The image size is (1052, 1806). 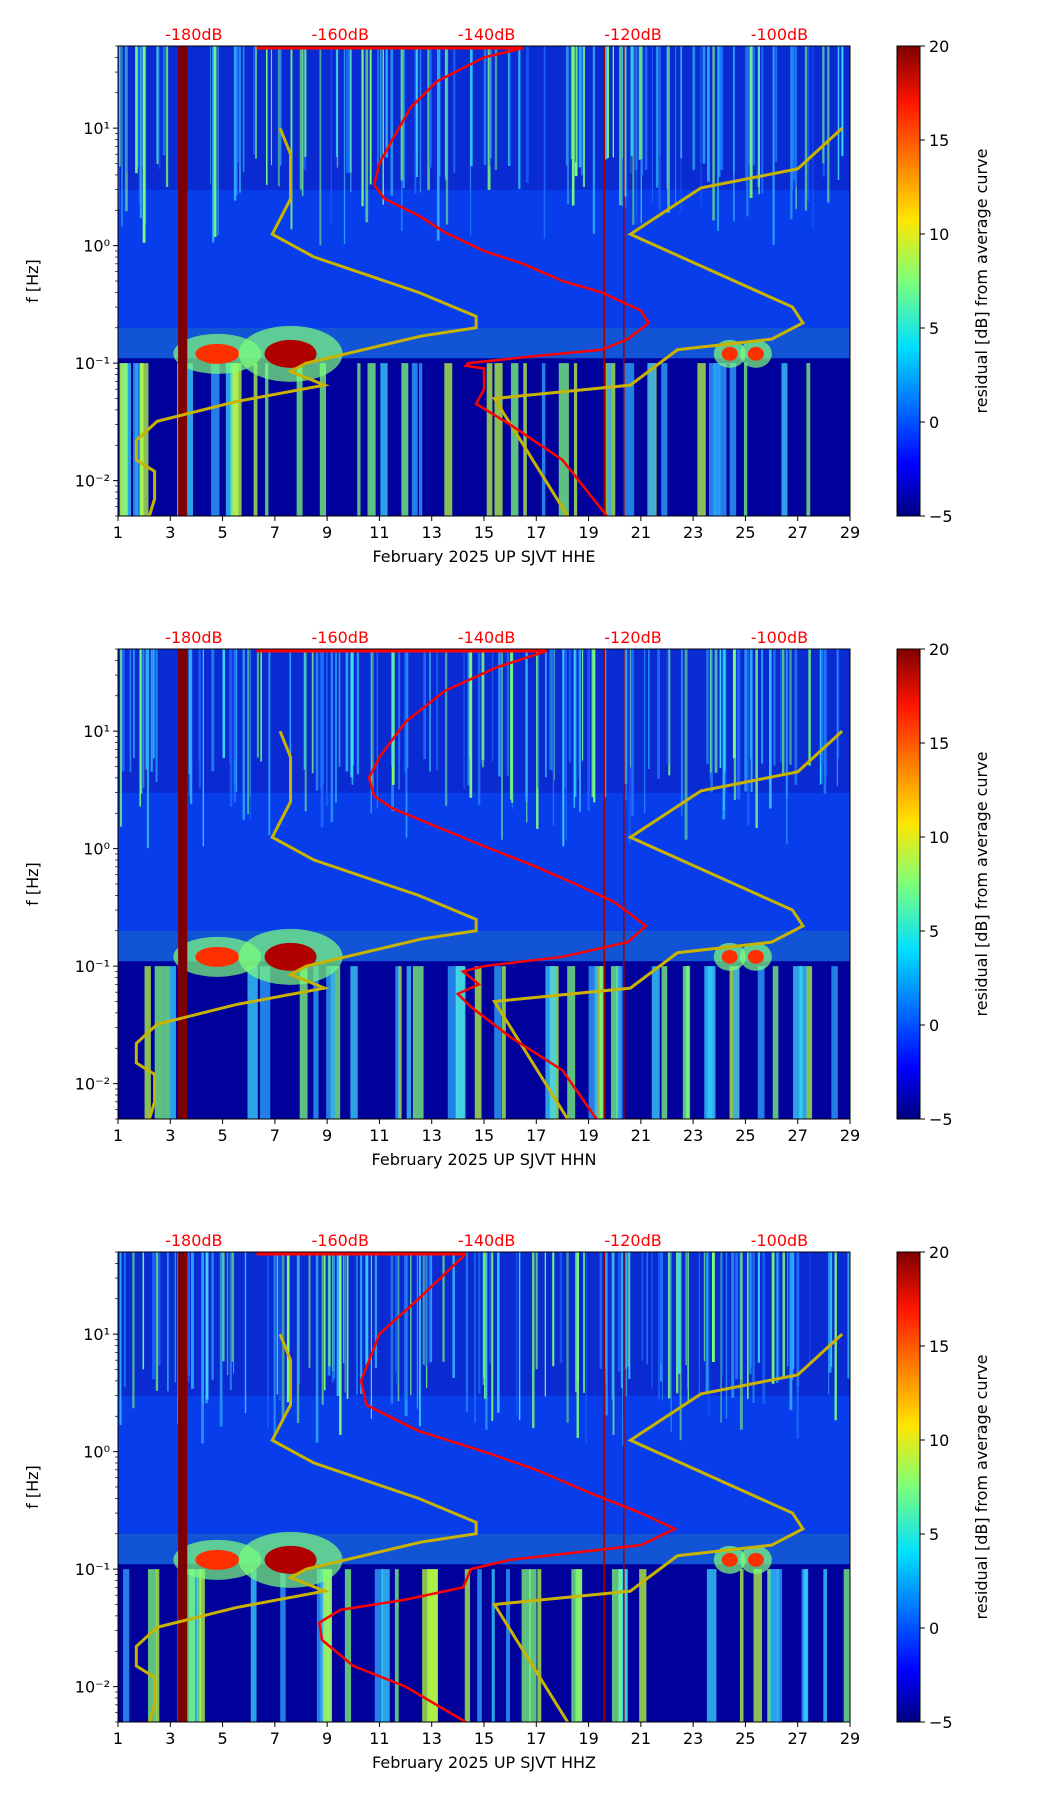 I want to click on colorbar-tick-label: 5, so click(x=934, y=1534).